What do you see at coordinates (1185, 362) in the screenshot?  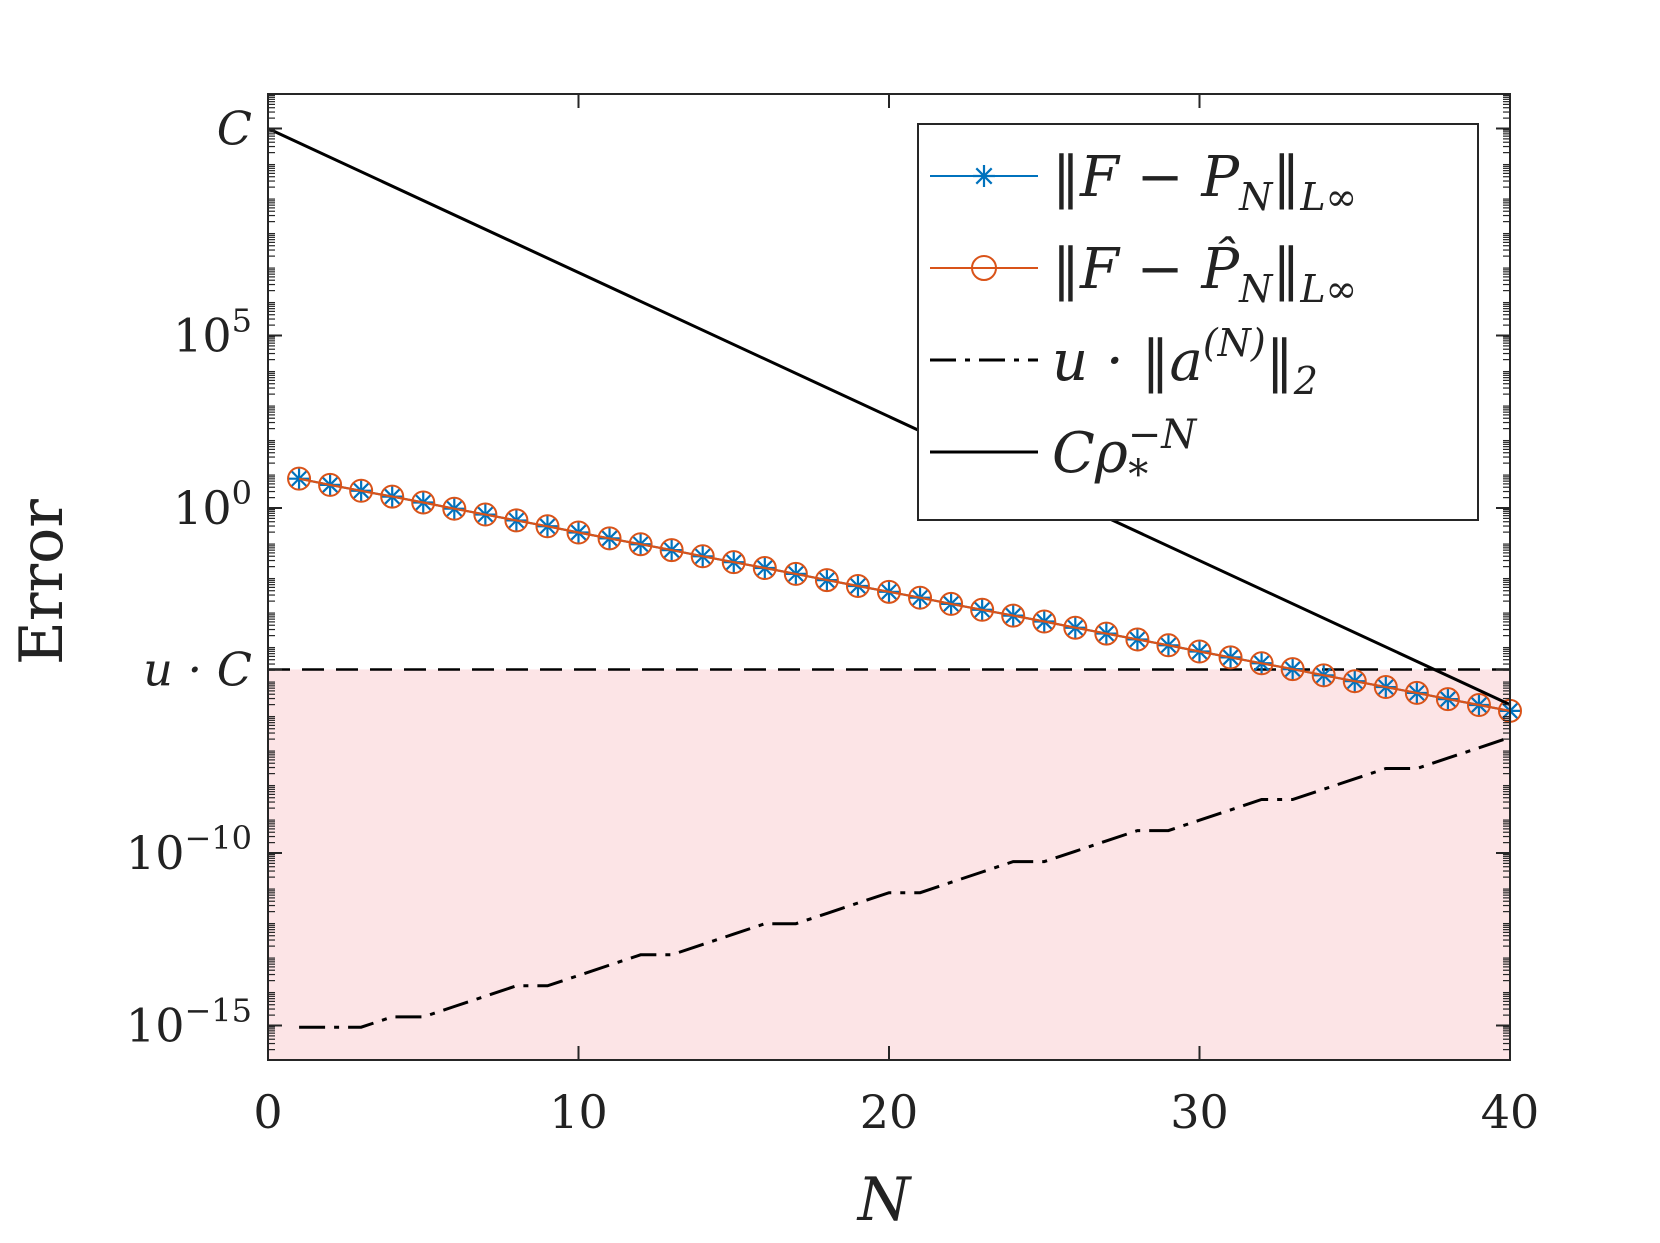 I see `legend-label-2: u · ‖a(N)‖2` at bounding box center [1185, 362].